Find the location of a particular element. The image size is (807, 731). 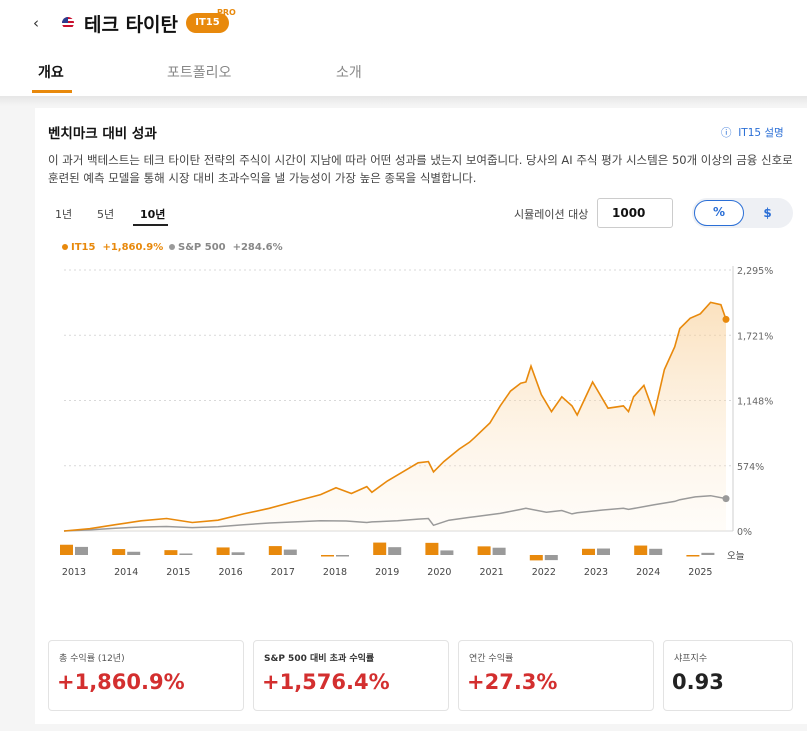

stat-sharpe-ratio: 샤프지수 0.93 is located at coordinates (728, 675).